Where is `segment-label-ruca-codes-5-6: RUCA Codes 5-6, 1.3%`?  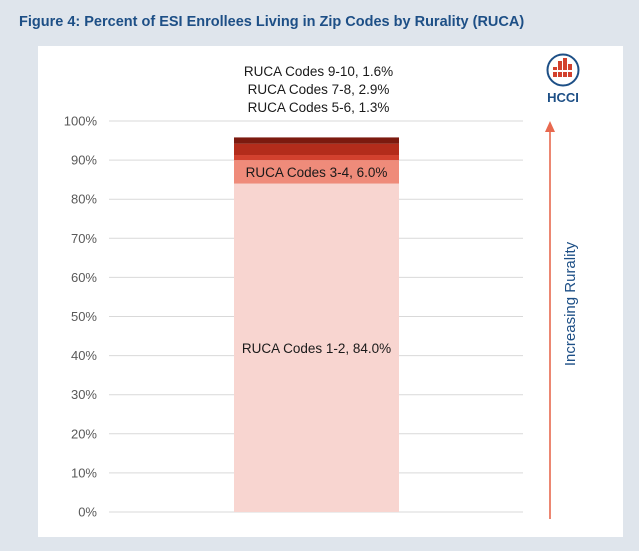 segment-label-ruca-codes-5-6: RUCA Codes 5-6, 1.3% is located at coordinates (319, 107).